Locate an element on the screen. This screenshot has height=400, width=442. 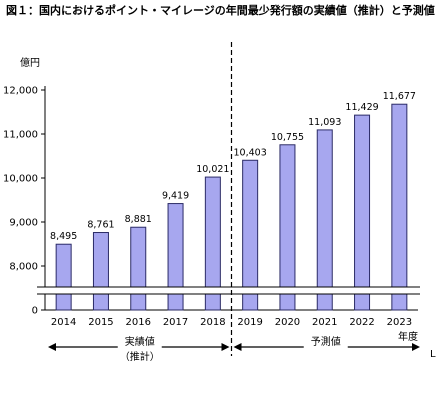
data-label: 8,881 is located at coordinates (138, 219).